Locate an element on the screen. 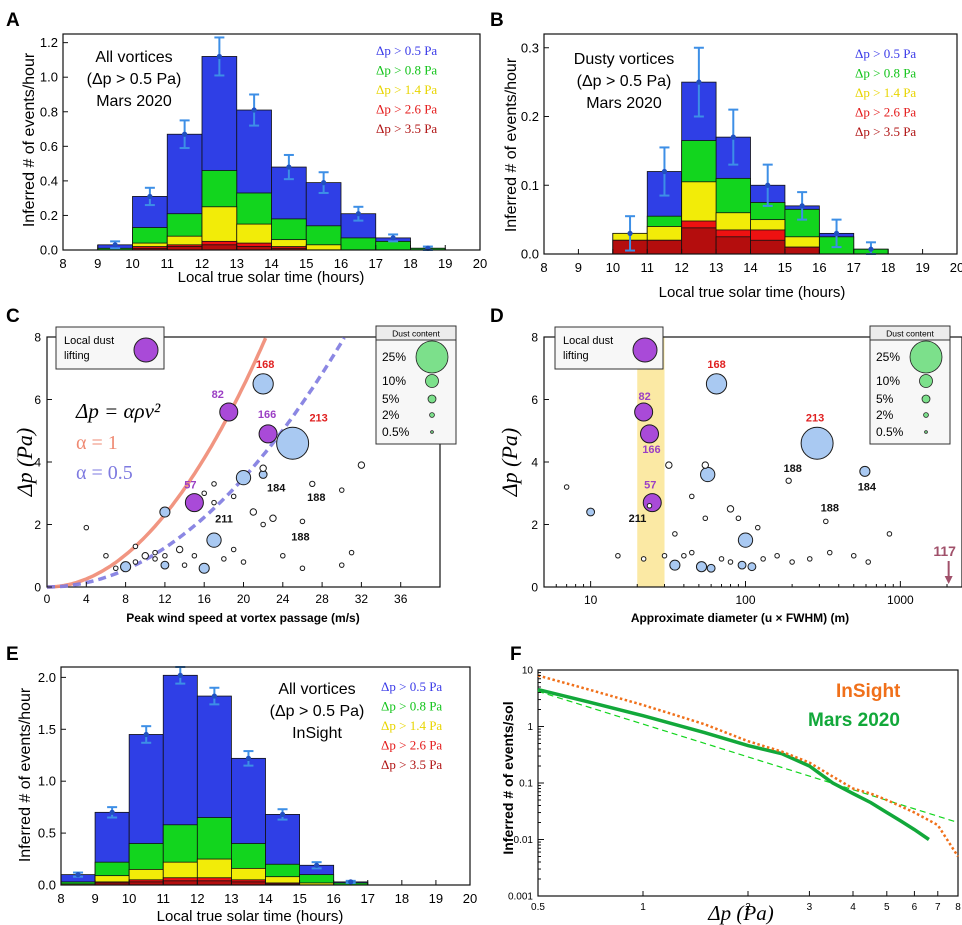 This screenshot has width=962, height=925. F-ytick-label-0.001: 0.001 is located at coordinates (520, 897).